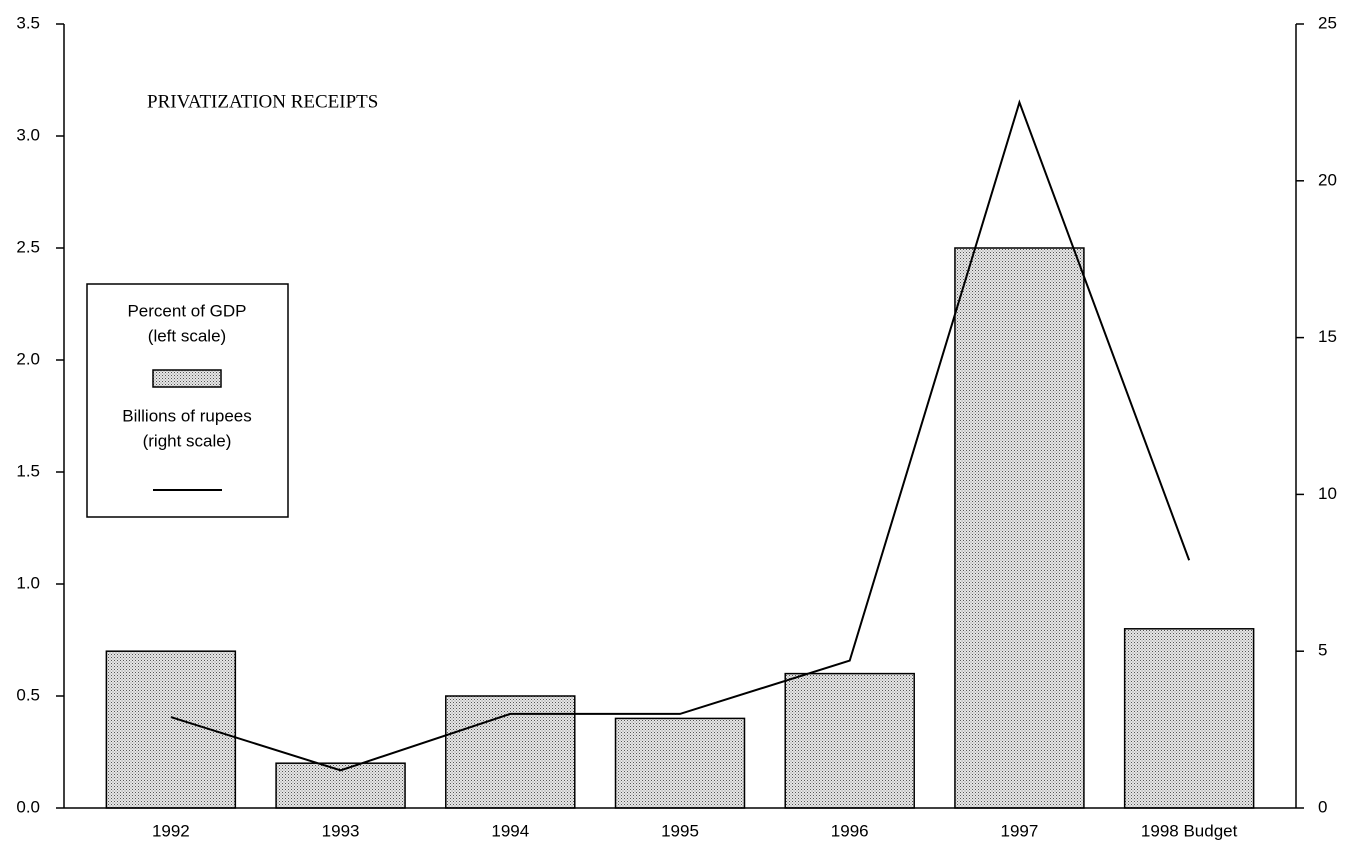 This screenshot has height=848, width=1350. I want to click on y2-tick-label: 0, so click(1322, 806).